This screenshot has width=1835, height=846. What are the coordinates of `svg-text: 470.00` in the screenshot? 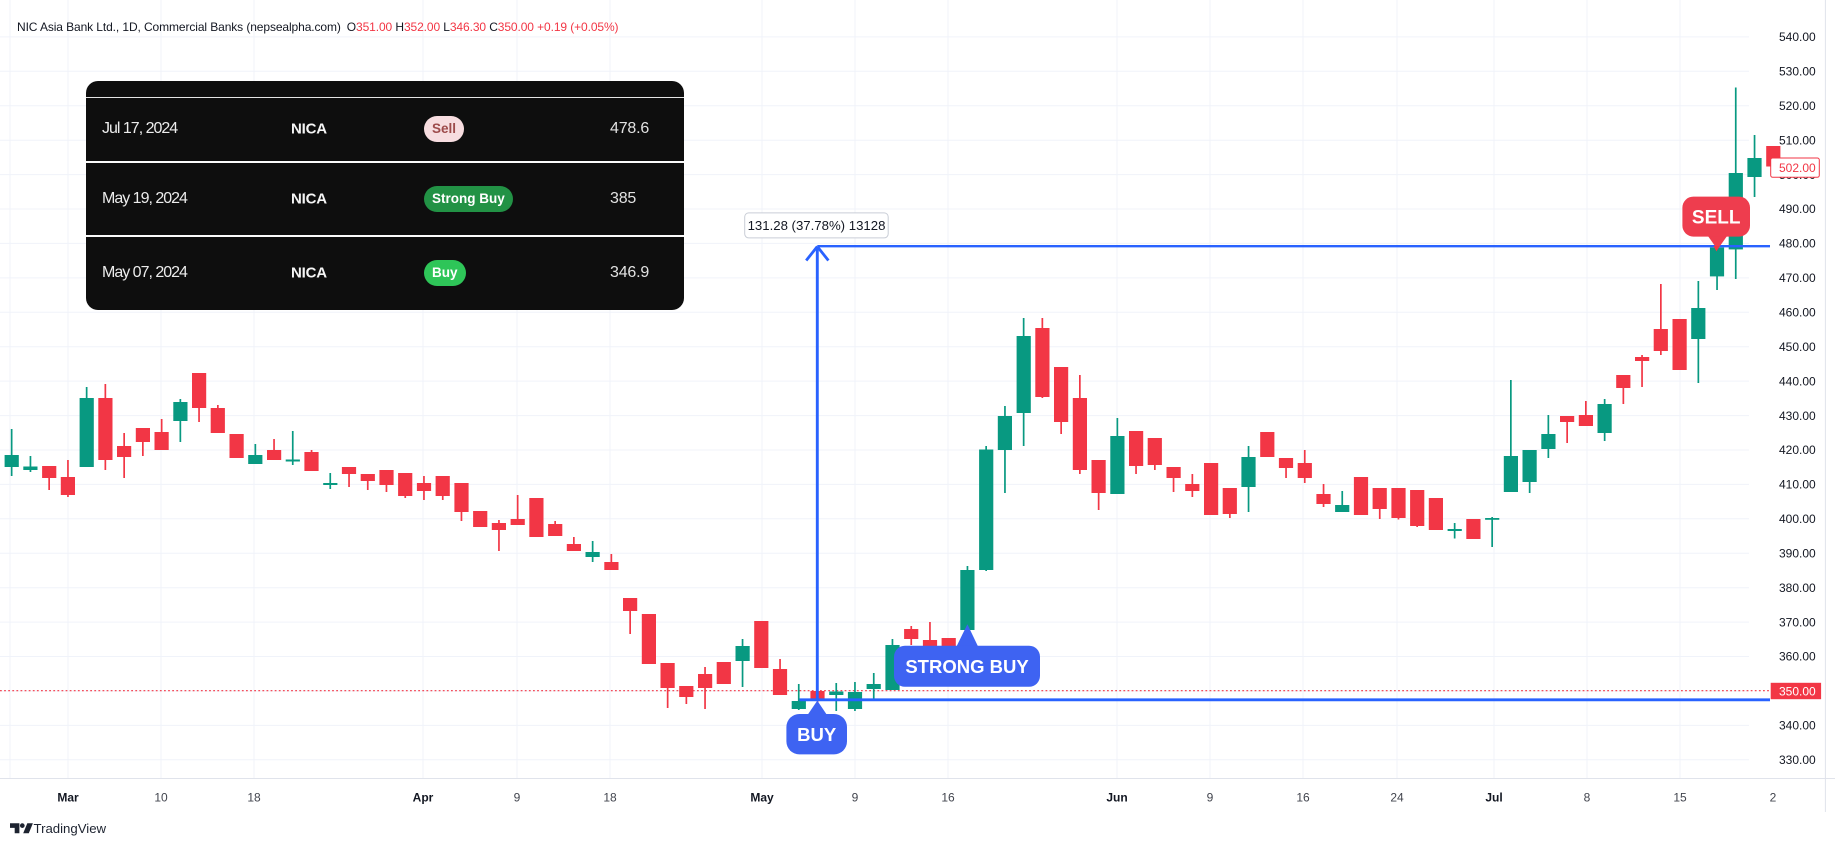 It's located at (1797, 278).